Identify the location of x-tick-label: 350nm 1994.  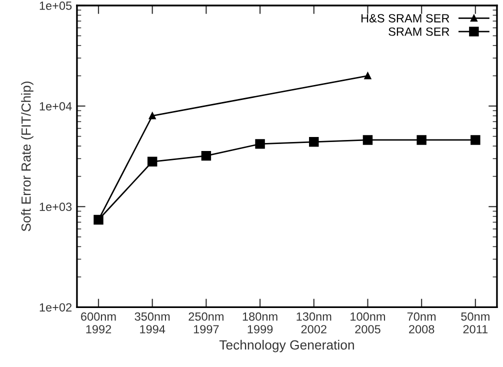
(152, 323).